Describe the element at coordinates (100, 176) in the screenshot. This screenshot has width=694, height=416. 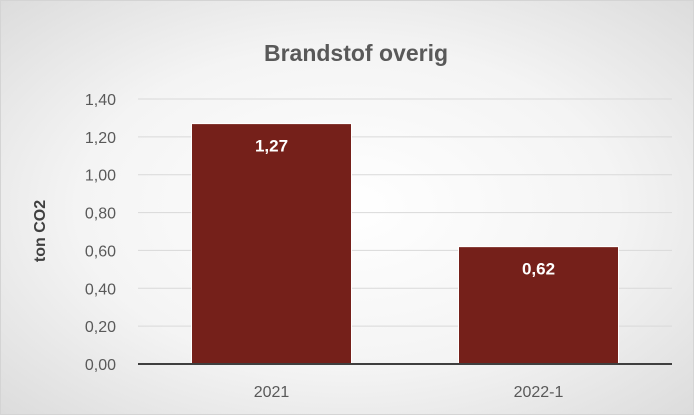
I see `y-tick-label: 1,00` at that location.